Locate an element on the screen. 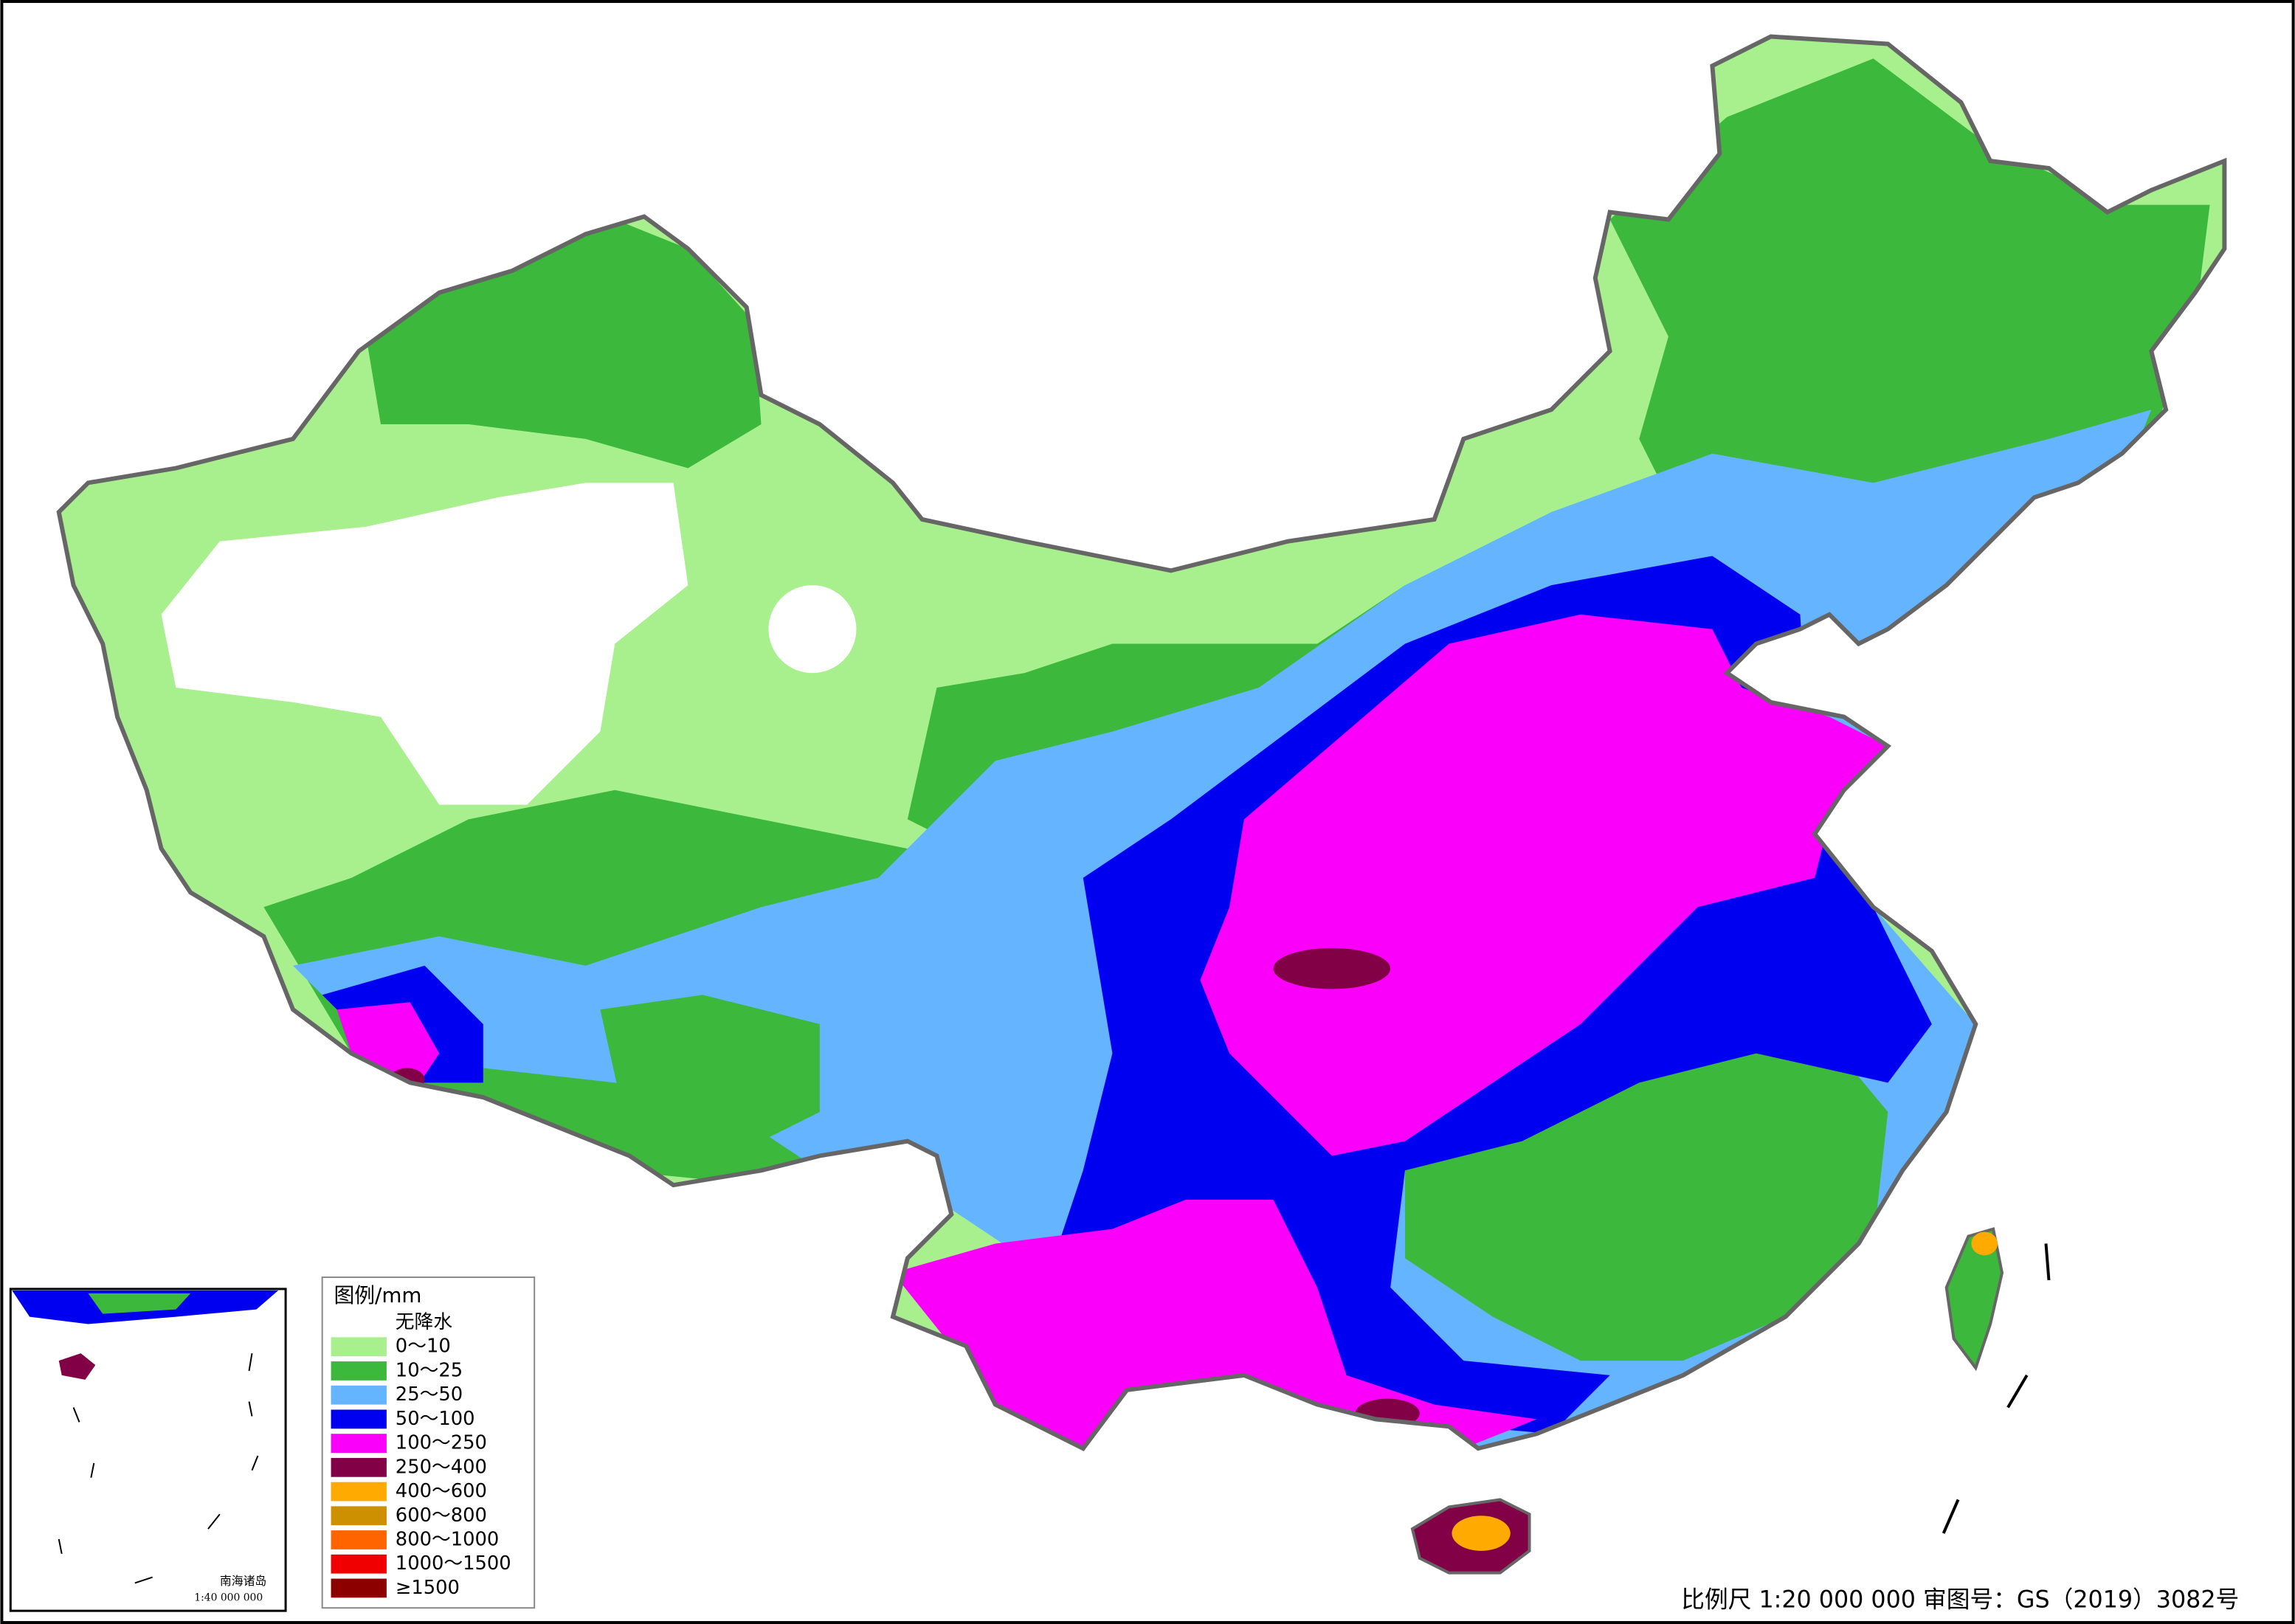 Image resolution: width=2295 pixels, height=1624 pixels. legend-label: 50～100 is located at coordinates (435, 1419).